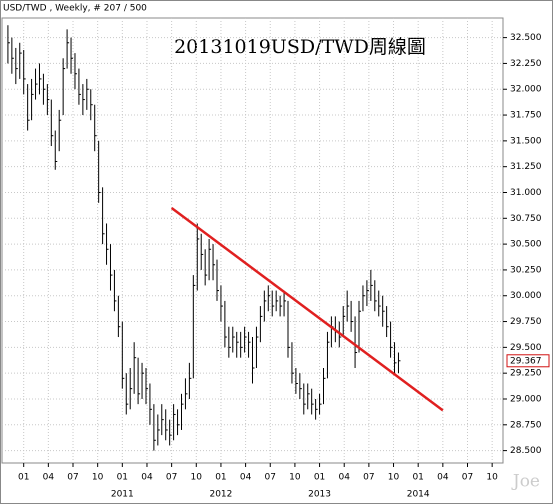  What do you see at coordinates (418, 495) in the screenshot?
I see `year-label: 2014` at bounding box center [418, 495].